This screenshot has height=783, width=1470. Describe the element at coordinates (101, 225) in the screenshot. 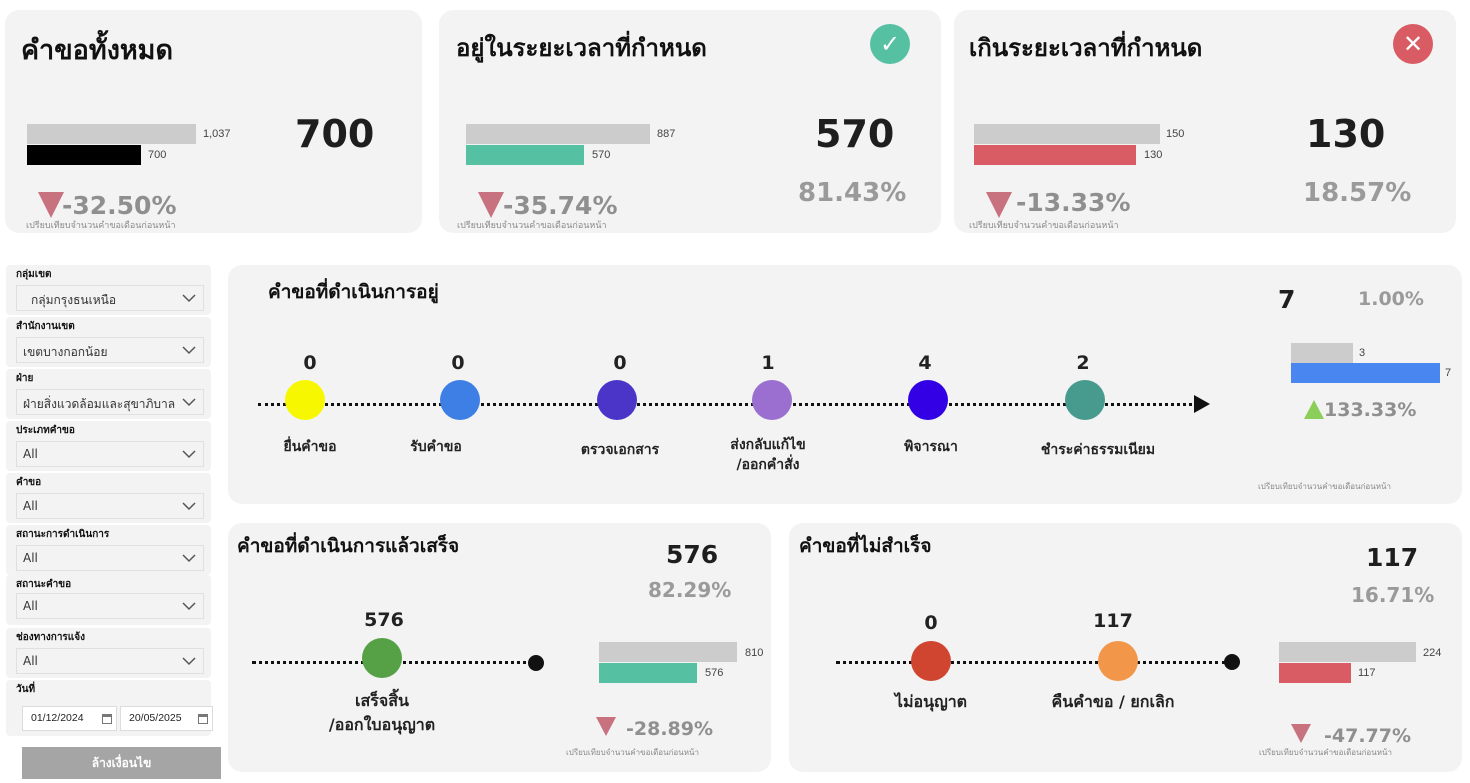

I see `kpi-total-note: เปรียบเทียบจำนวนคำขอเดือนก่อนหน้า` at that location.